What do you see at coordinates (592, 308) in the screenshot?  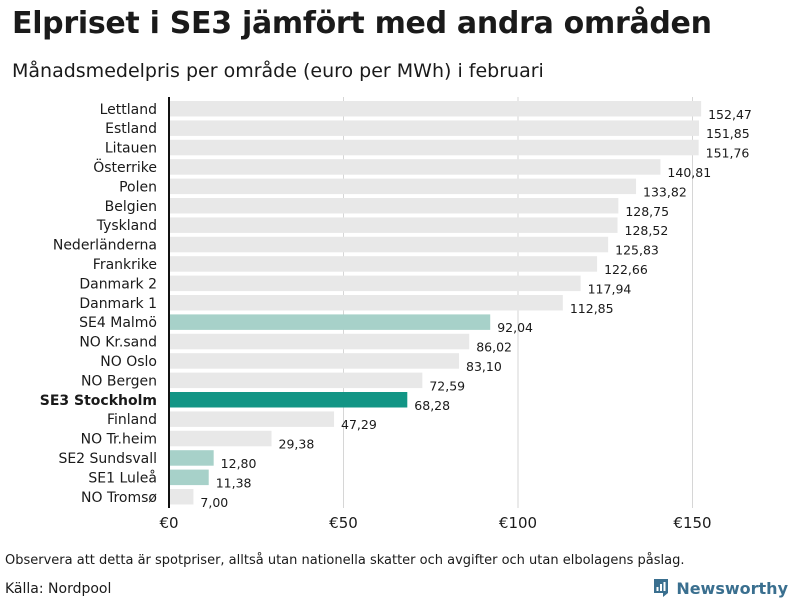 I see `value-label: 112,85` at bounding box center [592, 308].